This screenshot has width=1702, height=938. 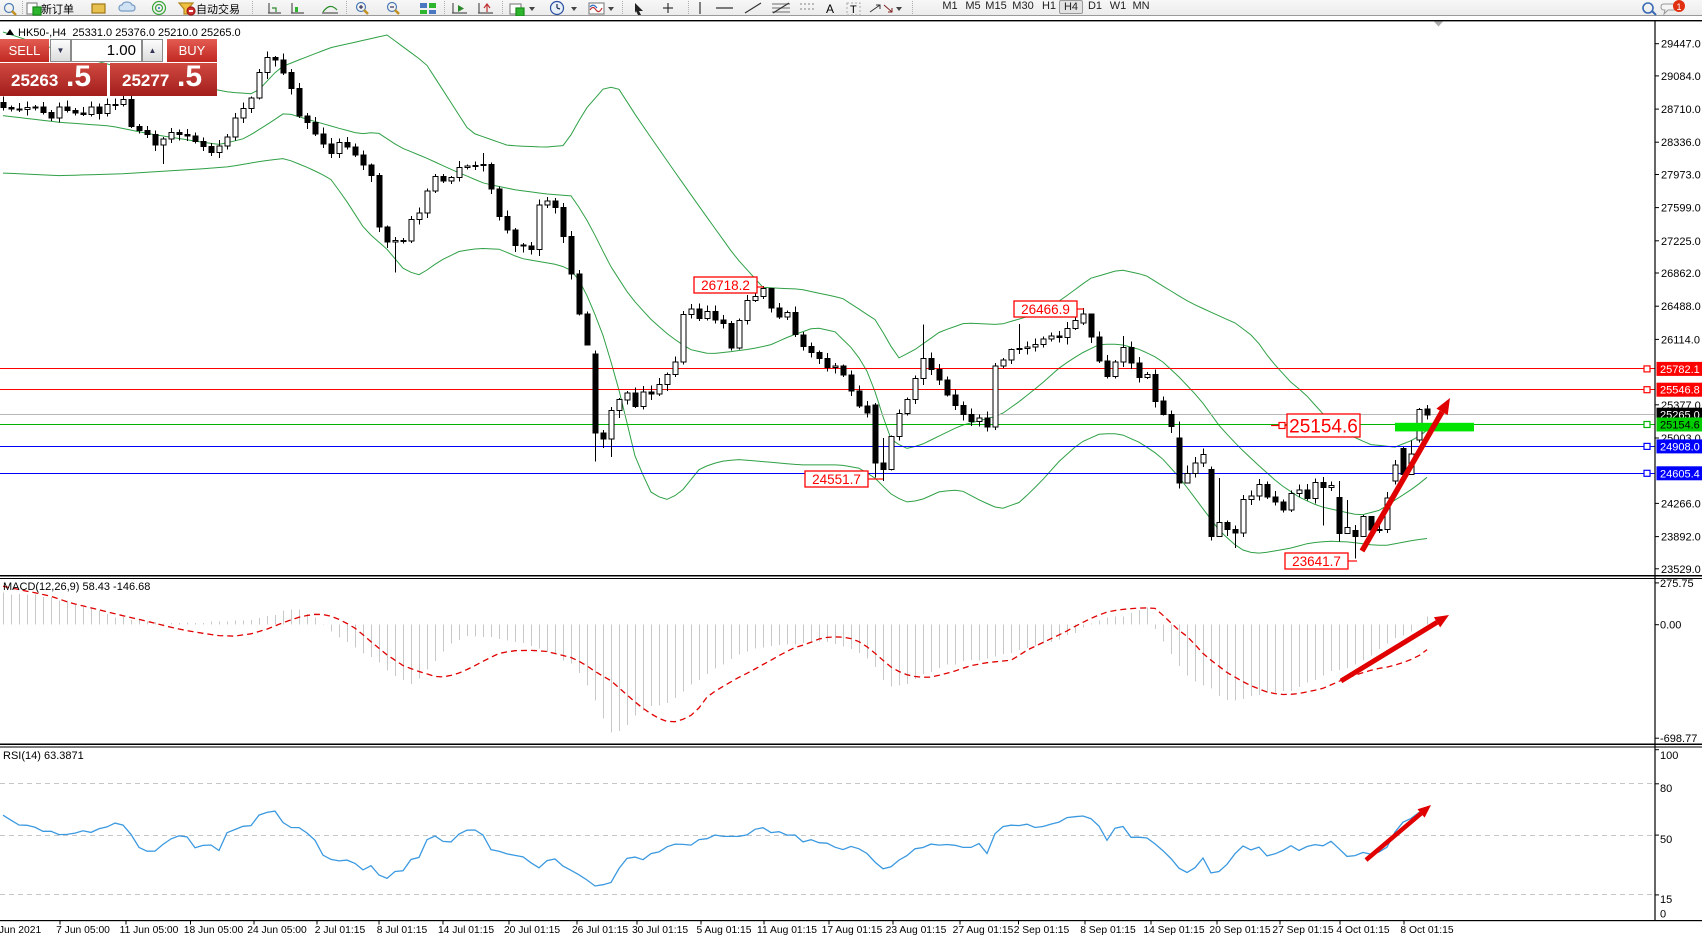 What do you see at coordinates (787, 930) in the screenshot?
I see `svg-text: 11 Aug 01:15` at bounding box center [787, 930].